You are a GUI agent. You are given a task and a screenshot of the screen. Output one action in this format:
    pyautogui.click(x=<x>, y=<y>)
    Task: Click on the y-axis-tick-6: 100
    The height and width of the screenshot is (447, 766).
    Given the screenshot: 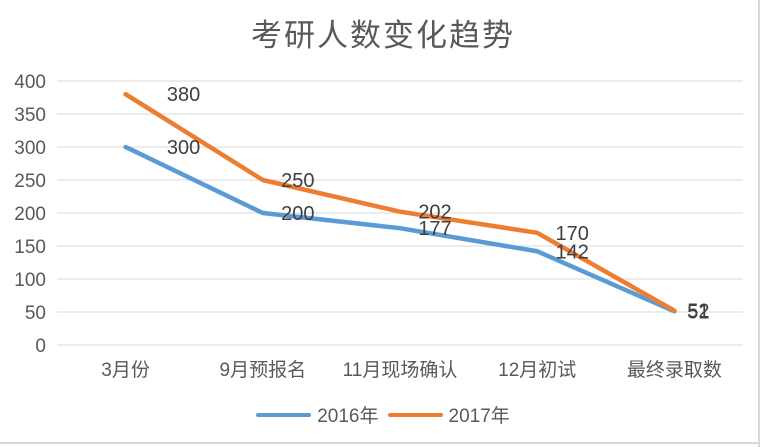 What is the action you would take?
    pyautogui.click(x=30, y=280)
    